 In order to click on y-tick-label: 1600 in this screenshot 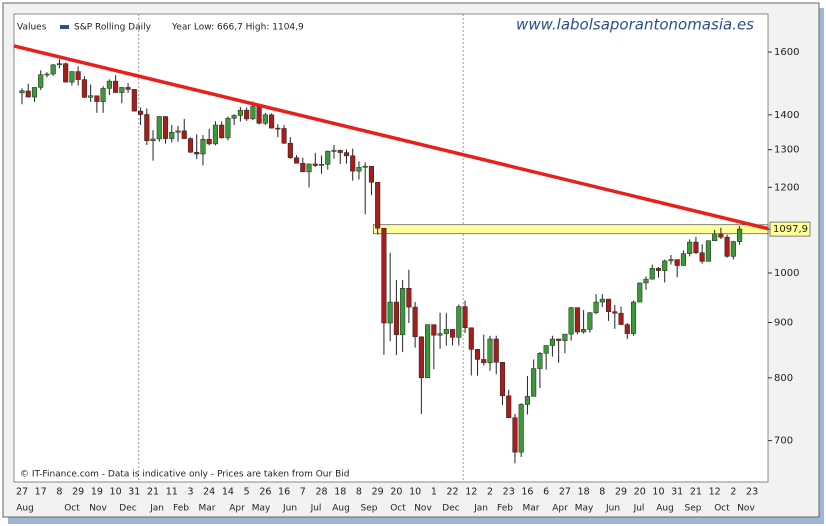, I will do `click(786, 52)`.